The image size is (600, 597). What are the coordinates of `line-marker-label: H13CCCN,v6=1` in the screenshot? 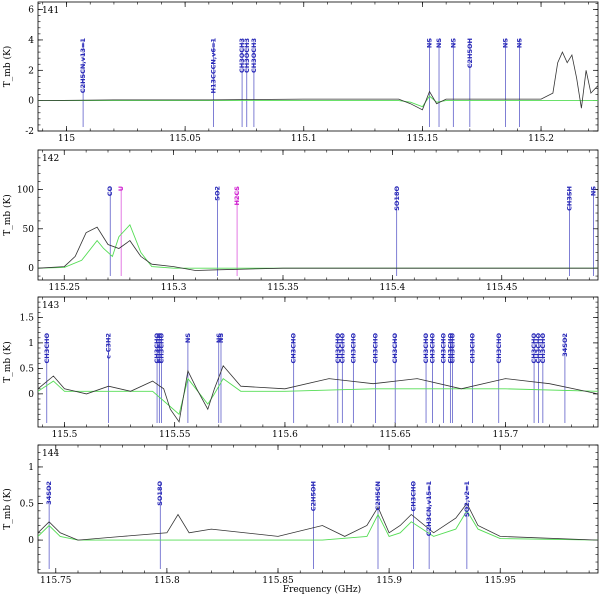 It's located at (214, 66).